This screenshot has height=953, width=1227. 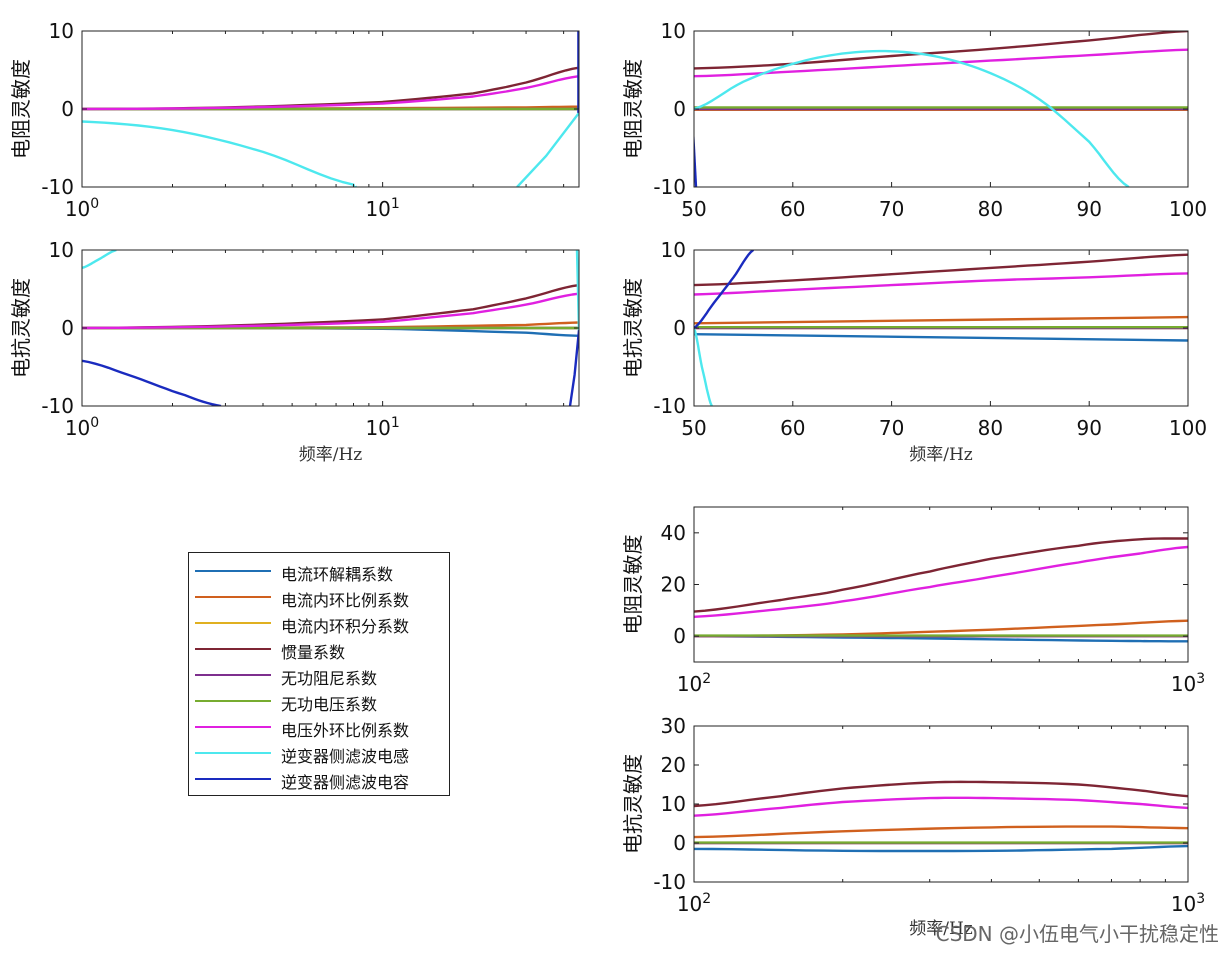 I want to click on legend-label: 电流环解耦系数, so click(x=337, y=574).